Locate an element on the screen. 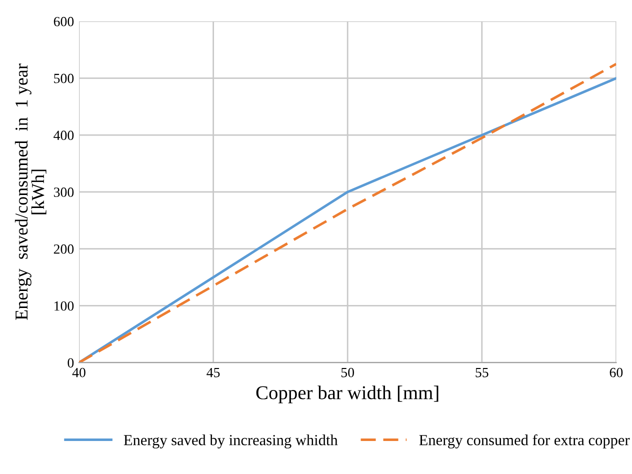 This screenshot has height=474, width=632. x-tick-label: 45 is located at coordinates (213, 373).